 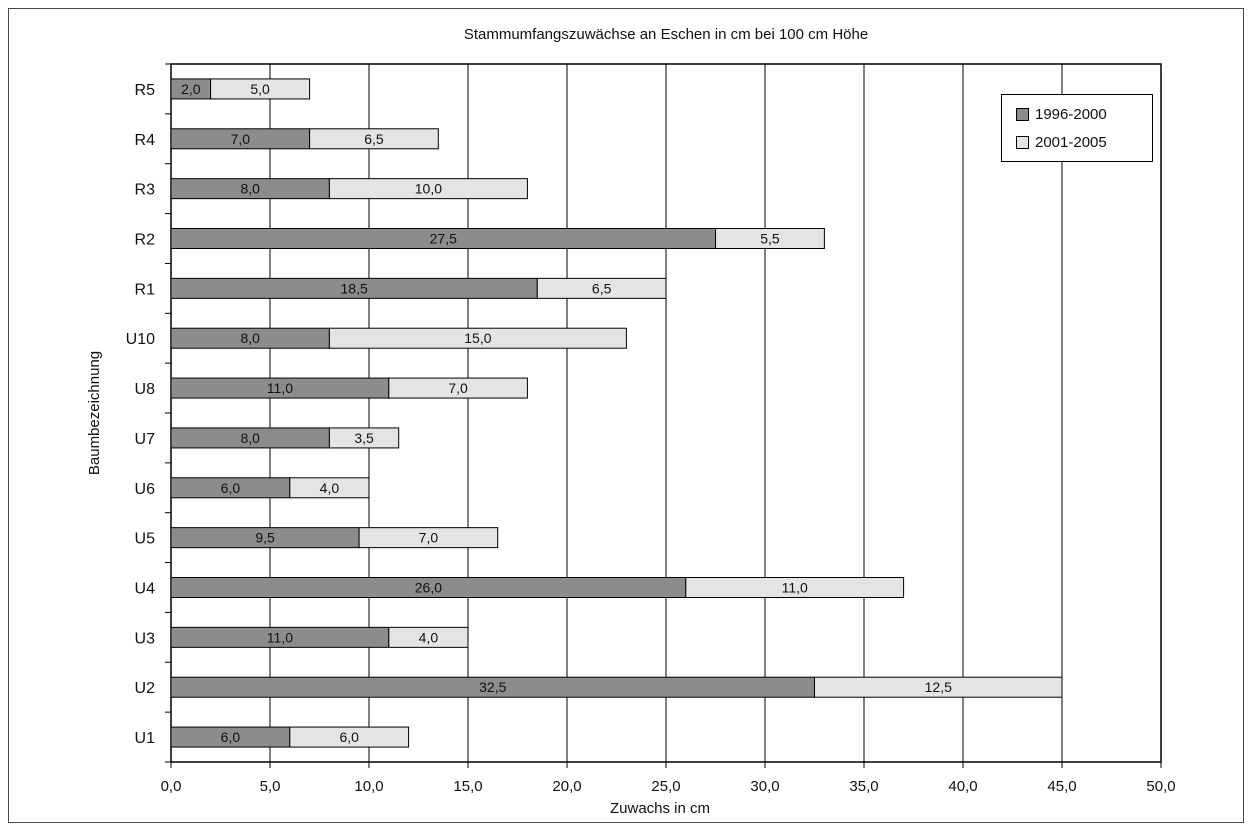 I want to click on data-label: 5,5, so click(x=770, y=239).